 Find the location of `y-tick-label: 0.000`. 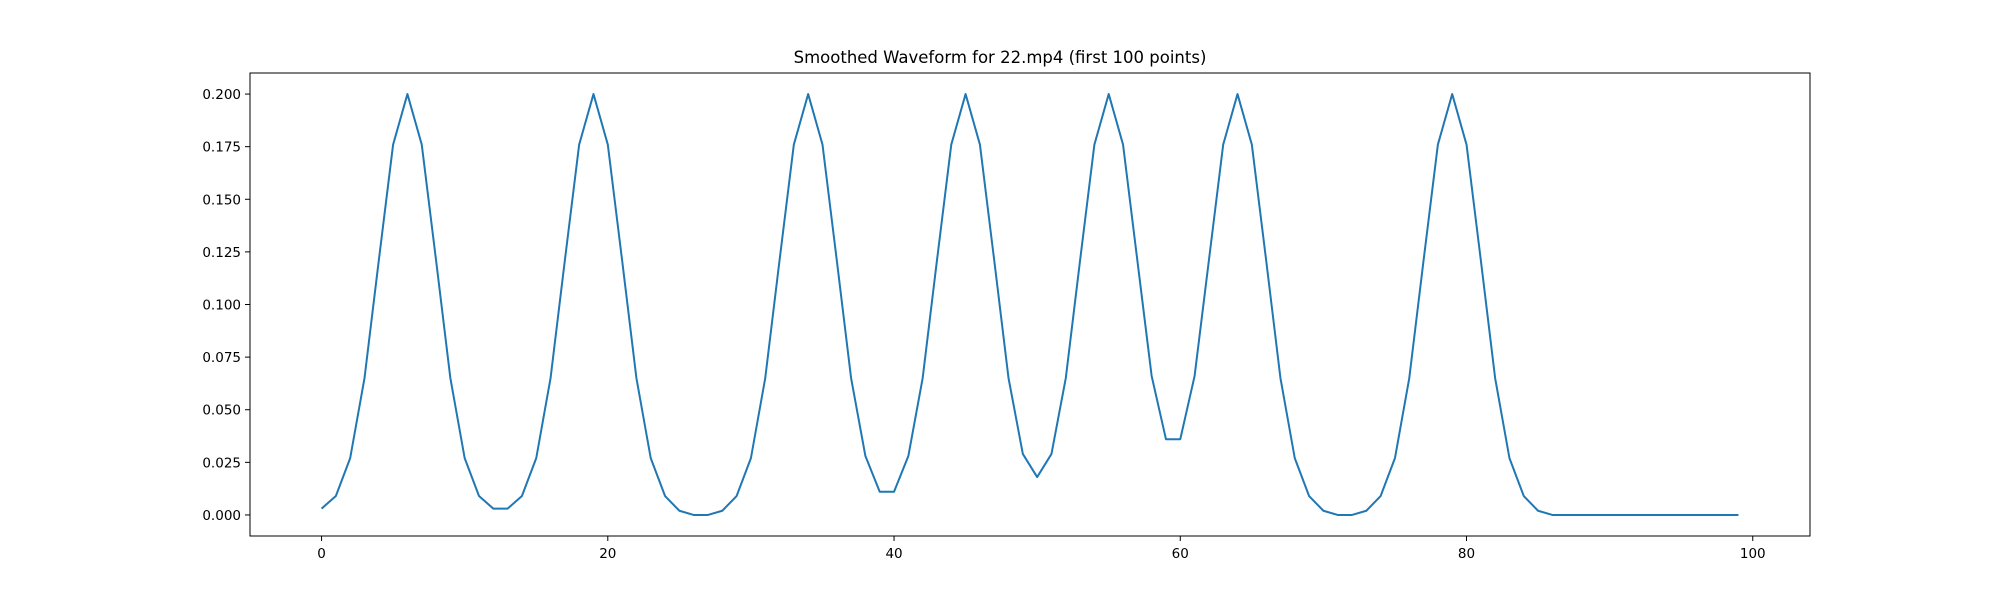

y-tick-label: 0.000 is located at coordinates (221, 516).